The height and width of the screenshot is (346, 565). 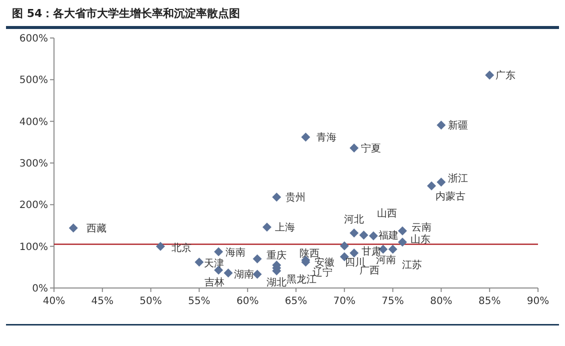 I want to click on annotation: 云南, so click(x=421, y=227).